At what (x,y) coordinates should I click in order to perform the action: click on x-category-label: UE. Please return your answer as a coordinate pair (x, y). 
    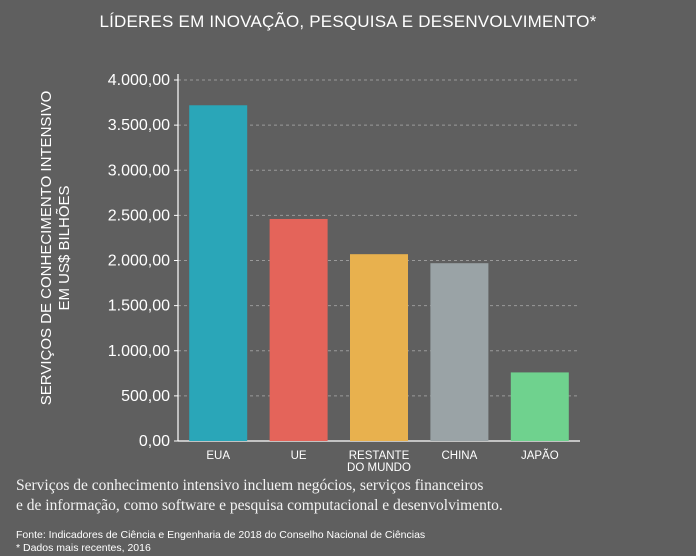
    Looking at the image, I should click on (299, 456).